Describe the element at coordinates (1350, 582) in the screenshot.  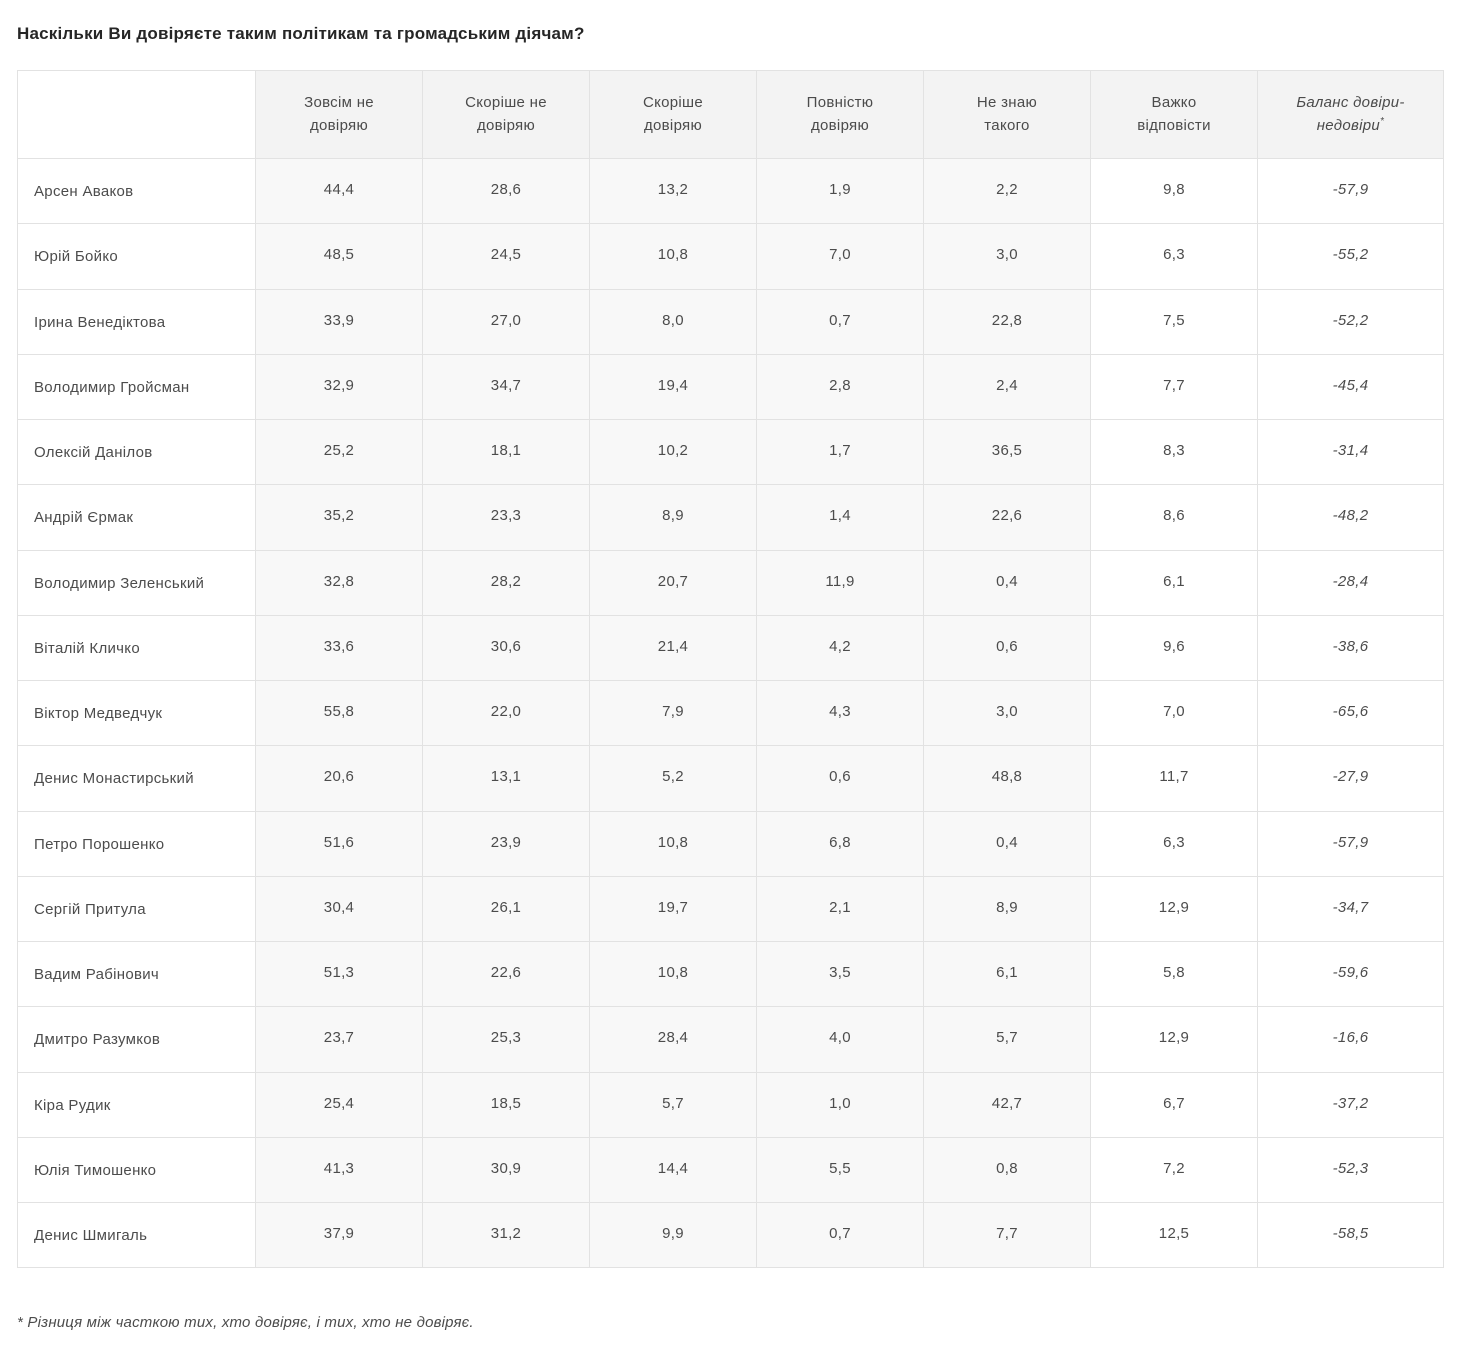
I see `value-cell: -28,4` at that location.